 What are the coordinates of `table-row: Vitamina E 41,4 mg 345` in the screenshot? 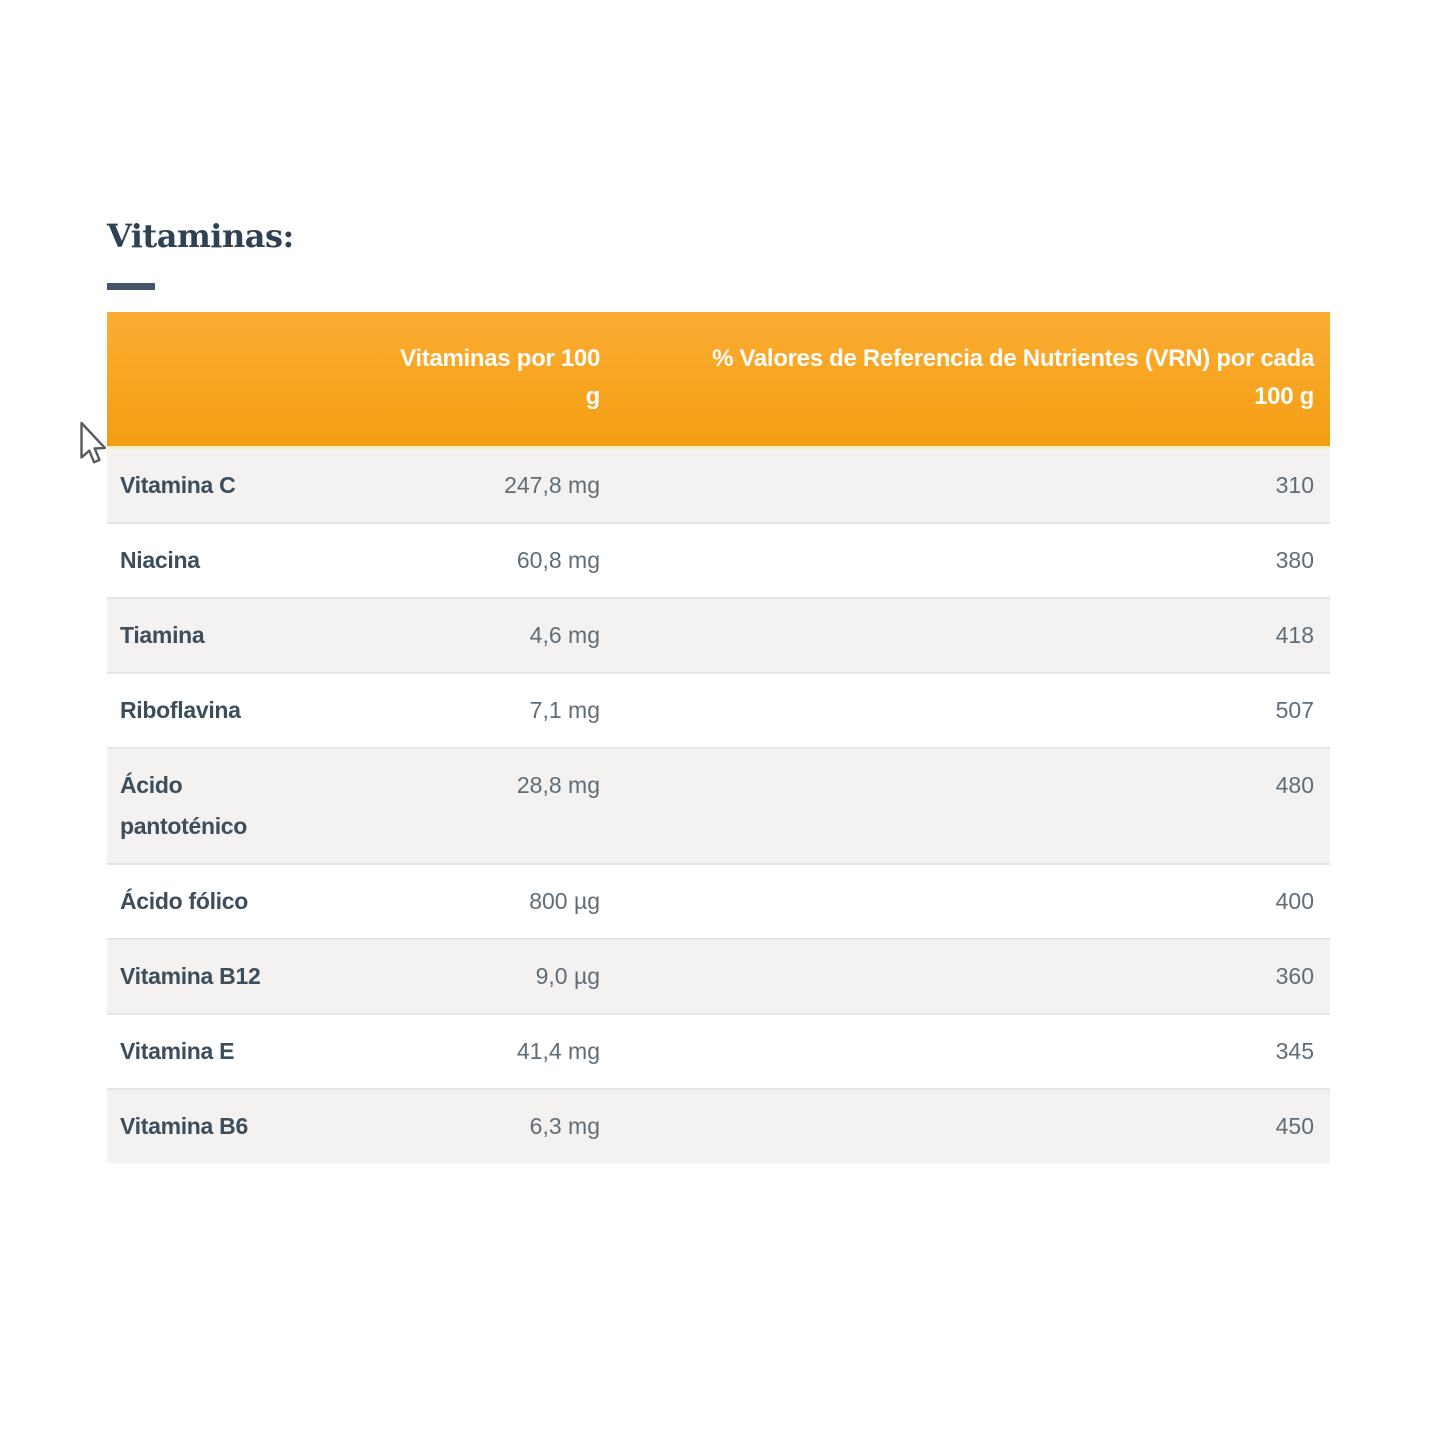 It's located at (718, 1050).